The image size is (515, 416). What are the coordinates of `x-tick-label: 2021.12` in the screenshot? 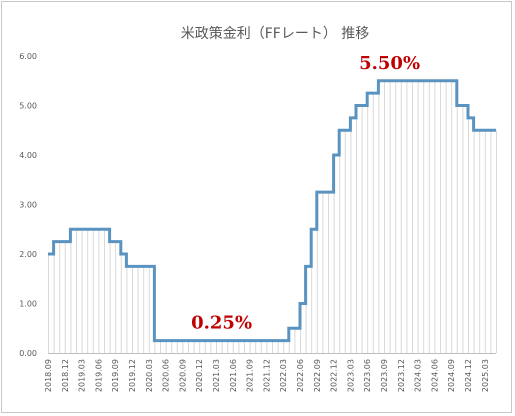 It's located at (266, 375).